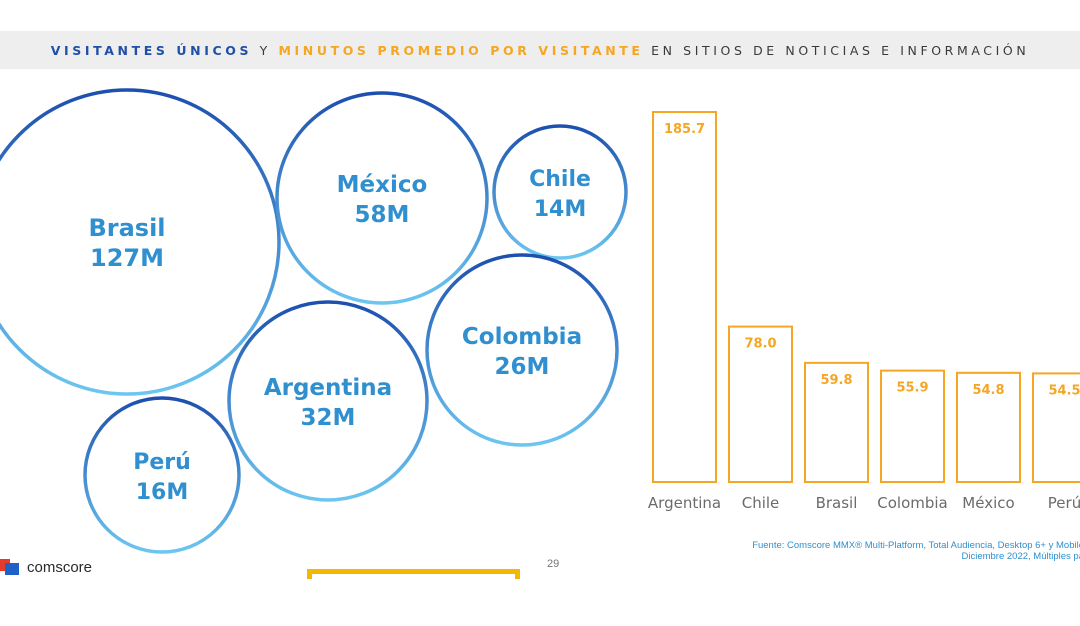 The image size is (1080, 626). I want to click on decorative-accent-bar, so click(413, 574).